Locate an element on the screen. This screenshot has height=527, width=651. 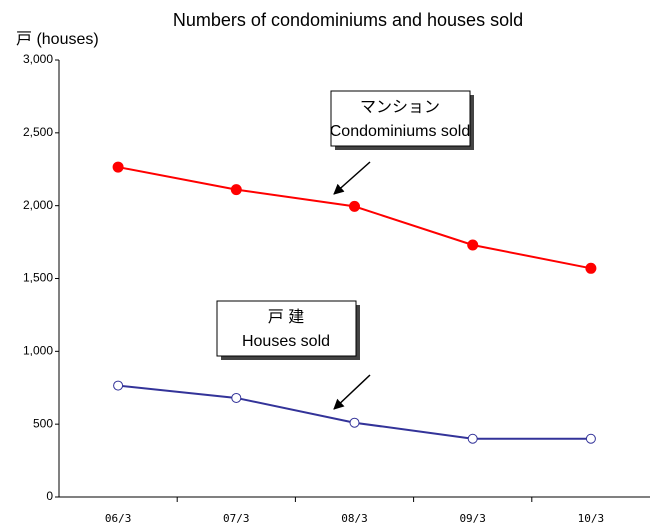
y-tick-label: 500 is located at coordinates (43, 423).